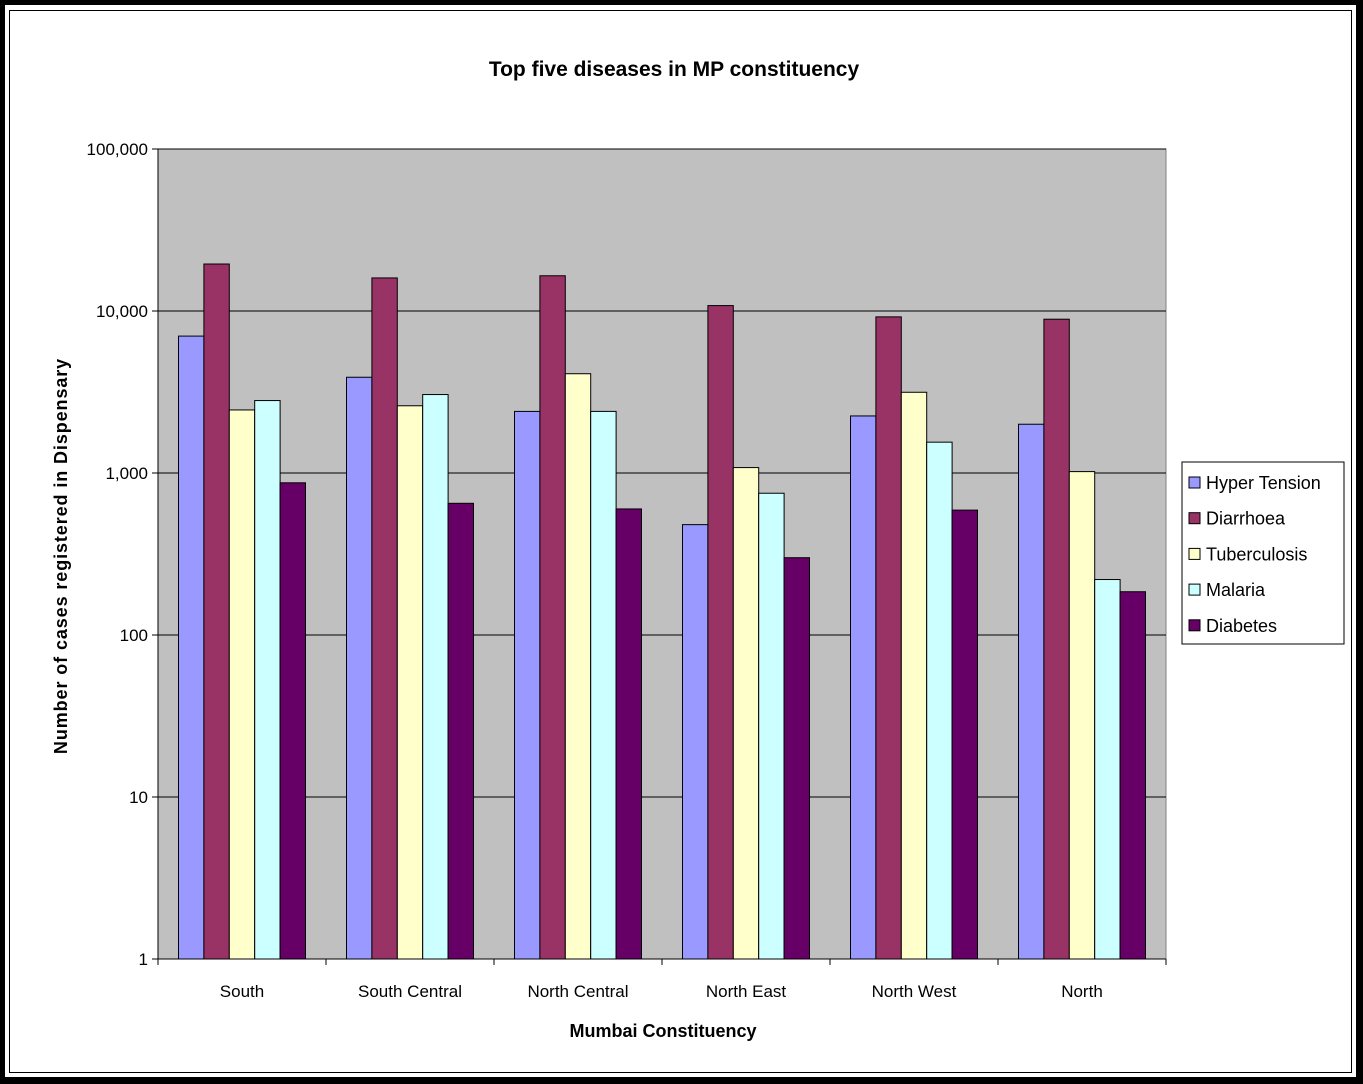  Describe the element at coordinates (662, 1031) in the screenshot. I see `x-axis-title: Mumbai Constituency` at that location.